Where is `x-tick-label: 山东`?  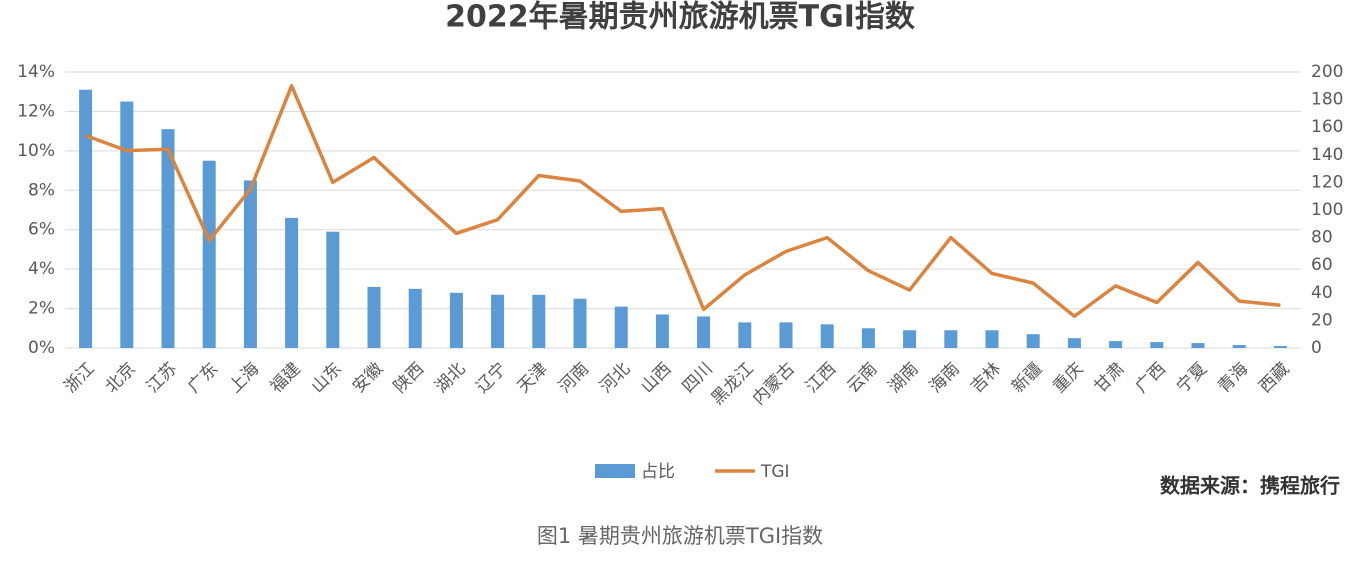
x-tick-label: 山东 is located at coordinates (327, 378).